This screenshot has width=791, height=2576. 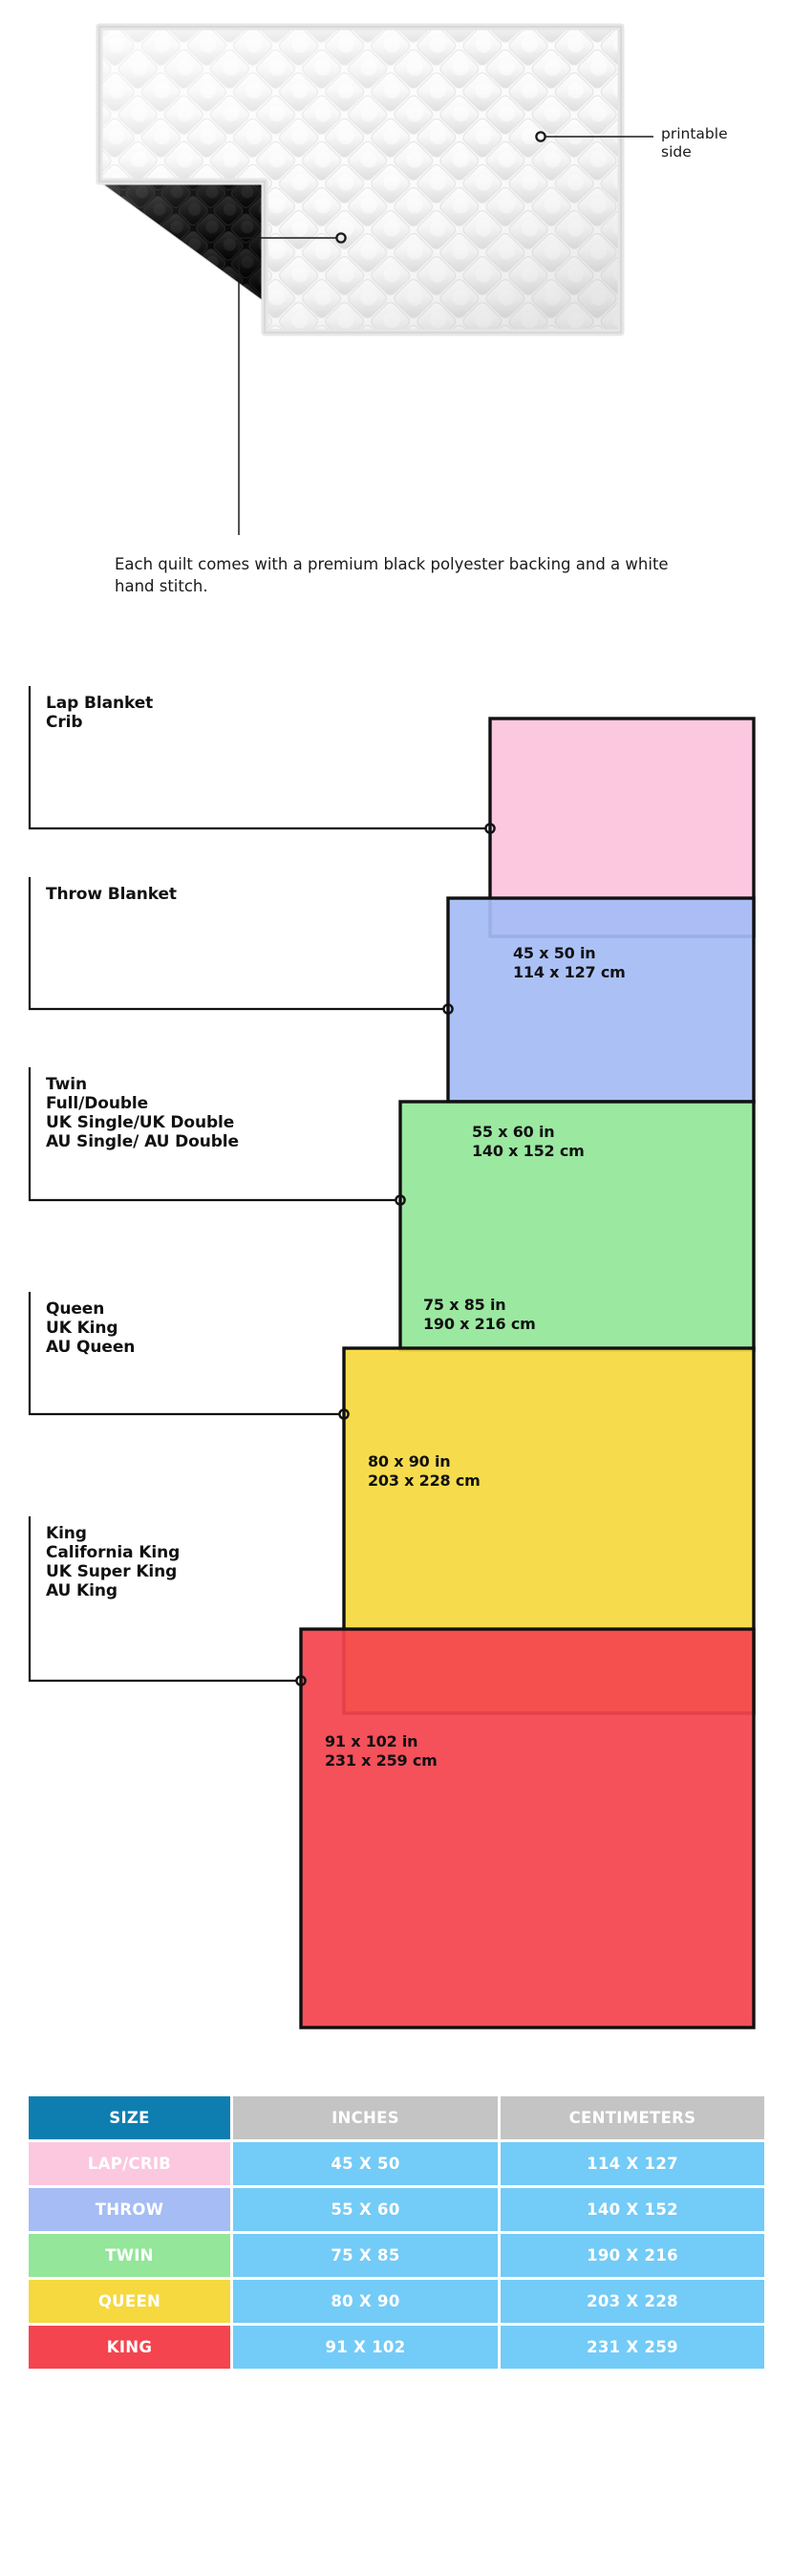 I want to click on table-header-centimeters: CENTIMETERS, so click(x=632, y=2117).